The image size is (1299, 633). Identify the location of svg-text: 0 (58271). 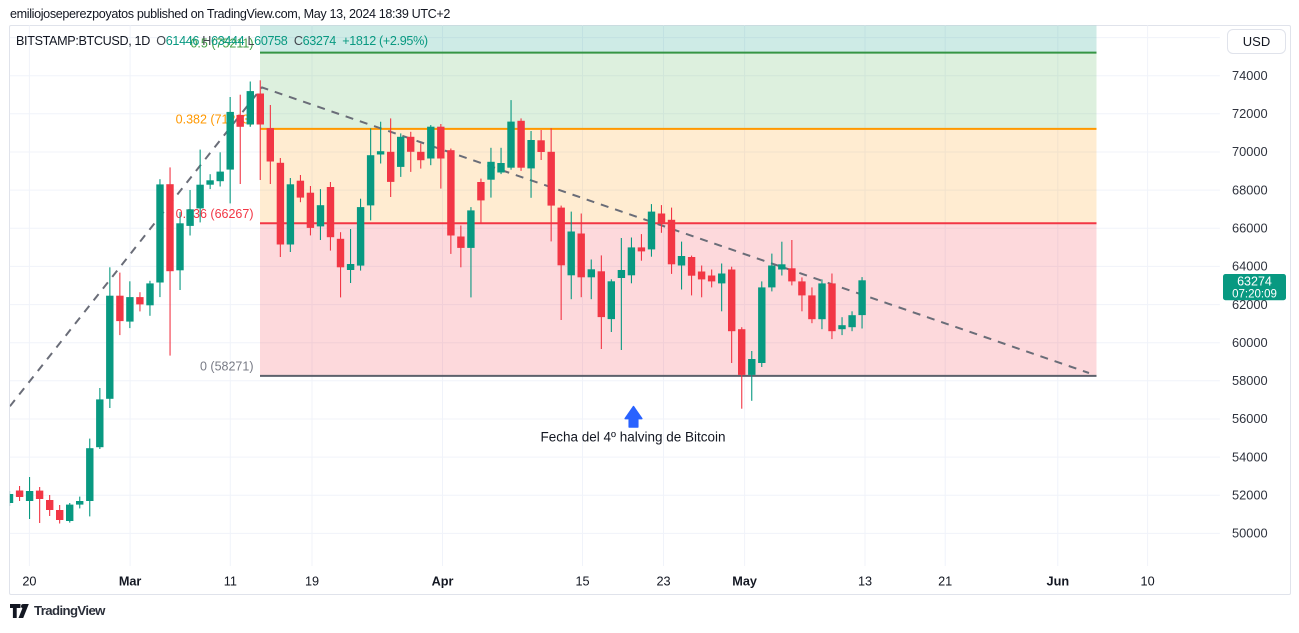
(227, 367).